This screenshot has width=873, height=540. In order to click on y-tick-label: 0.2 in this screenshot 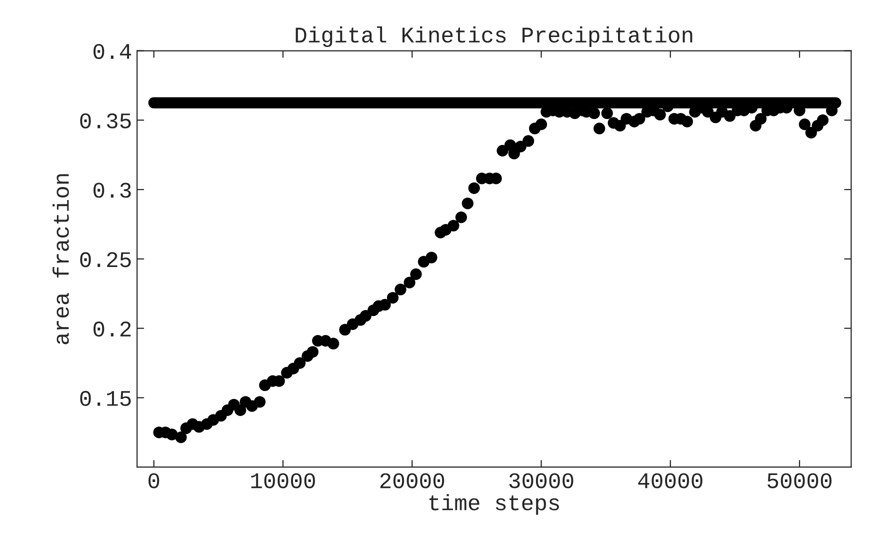, I will do `click(112, 329)`.